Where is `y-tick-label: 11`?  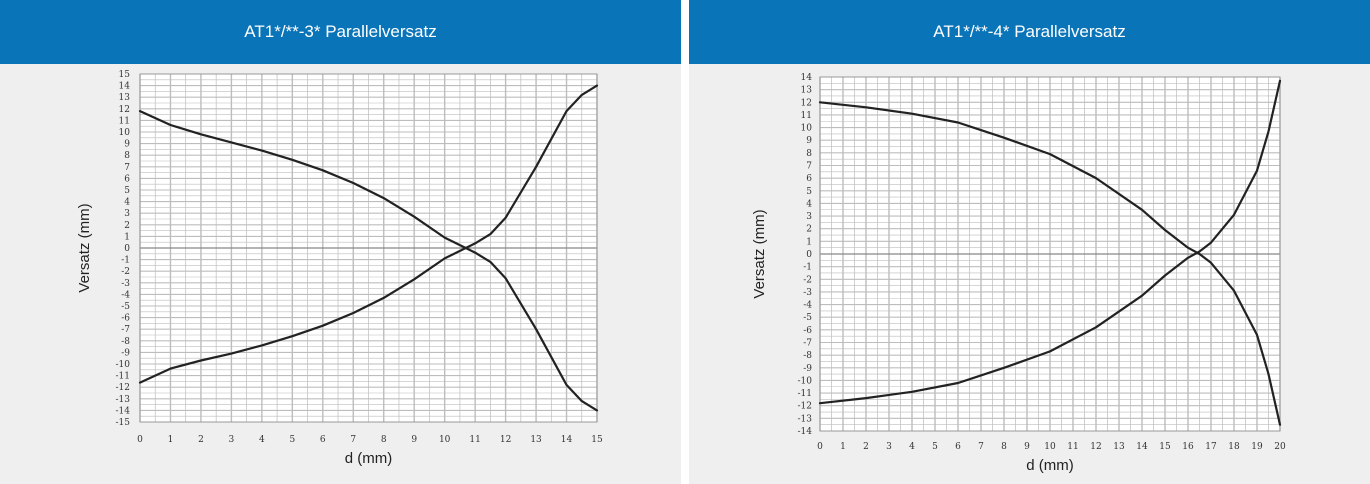
y-tick-label: 11 is located at coordinates (806, 116).